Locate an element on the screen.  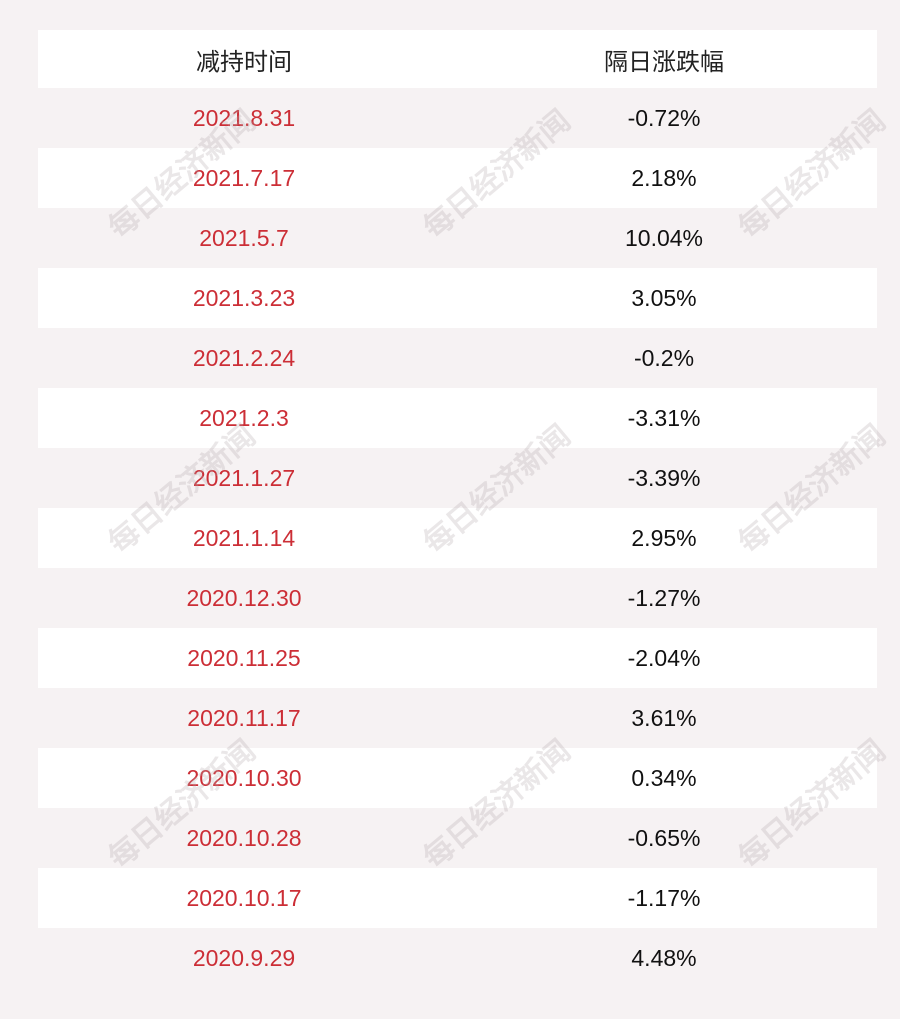
date-cell: 2020.10.30 is located at coordinates (244, 777).